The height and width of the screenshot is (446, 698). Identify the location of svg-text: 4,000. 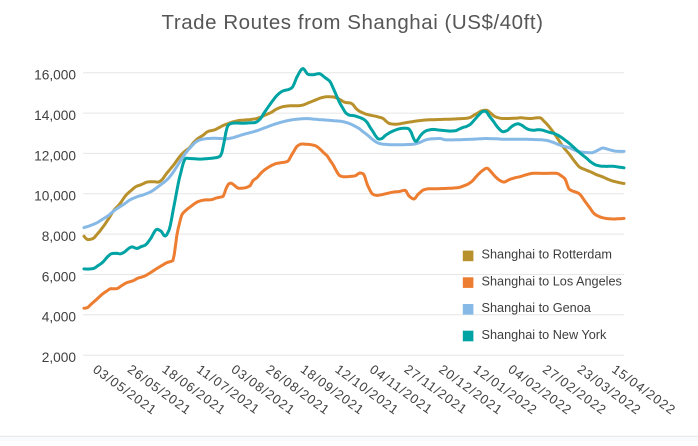
(59, 317).